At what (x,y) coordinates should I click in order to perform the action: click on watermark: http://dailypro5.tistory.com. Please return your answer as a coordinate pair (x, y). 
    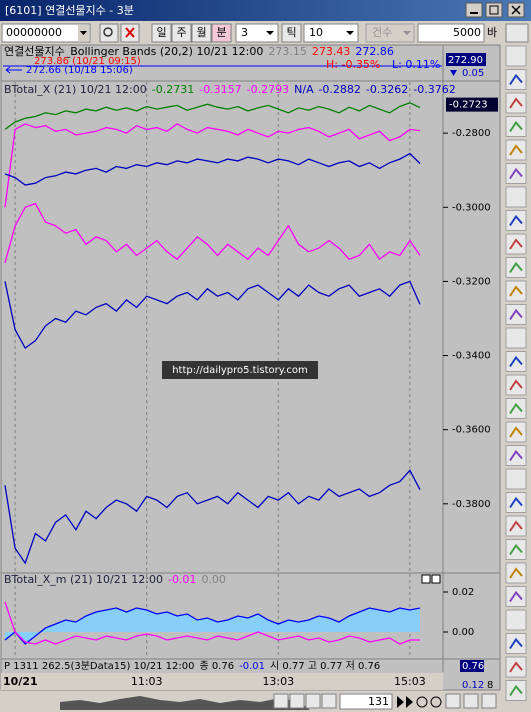
    Looking at the image, I should click on (240, 370).